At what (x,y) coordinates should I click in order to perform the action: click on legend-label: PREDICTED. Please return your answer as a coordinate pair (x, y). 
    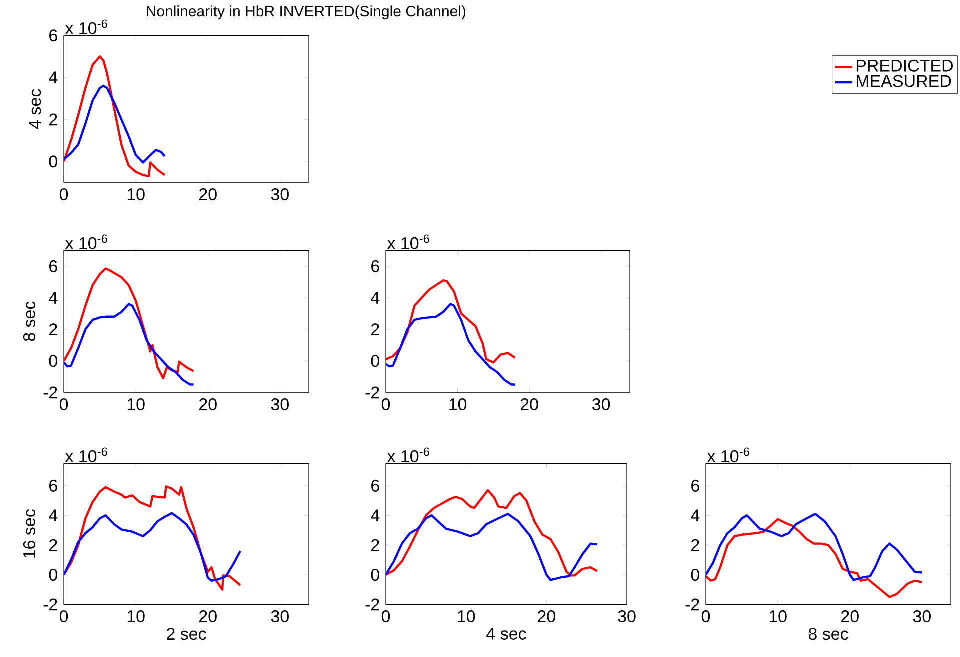
    Looking at the image, I should click on (904, 66).